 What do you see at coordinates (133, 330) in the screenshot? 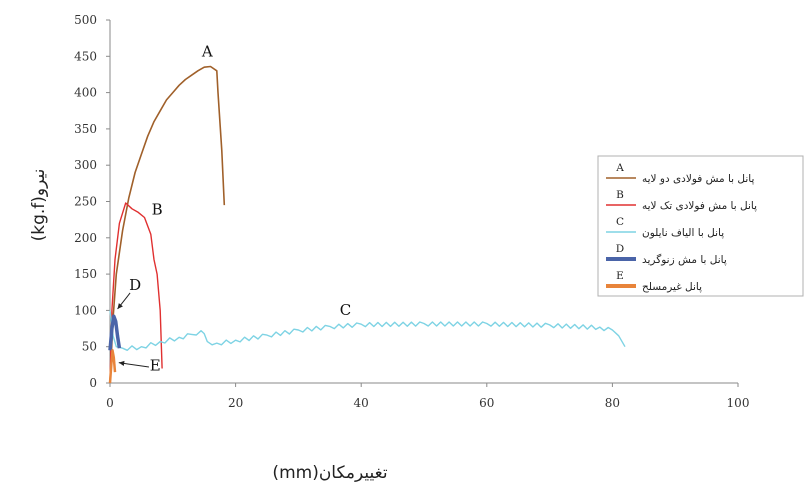
I see `annotation-arrows` at bounding box center [133, 330].